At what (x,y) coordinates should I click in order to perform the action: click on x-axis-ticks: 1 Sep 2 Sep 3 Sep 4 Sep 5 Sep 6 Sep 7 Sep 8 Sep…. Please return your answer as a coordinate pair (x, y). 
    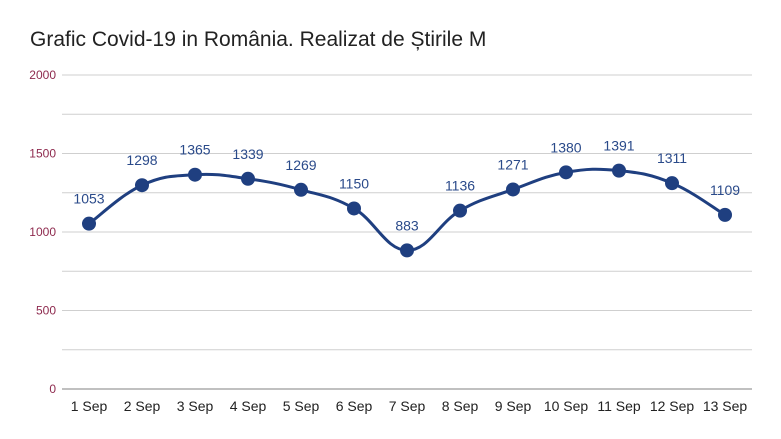
    Looking at the image, I should click on (409, 406).